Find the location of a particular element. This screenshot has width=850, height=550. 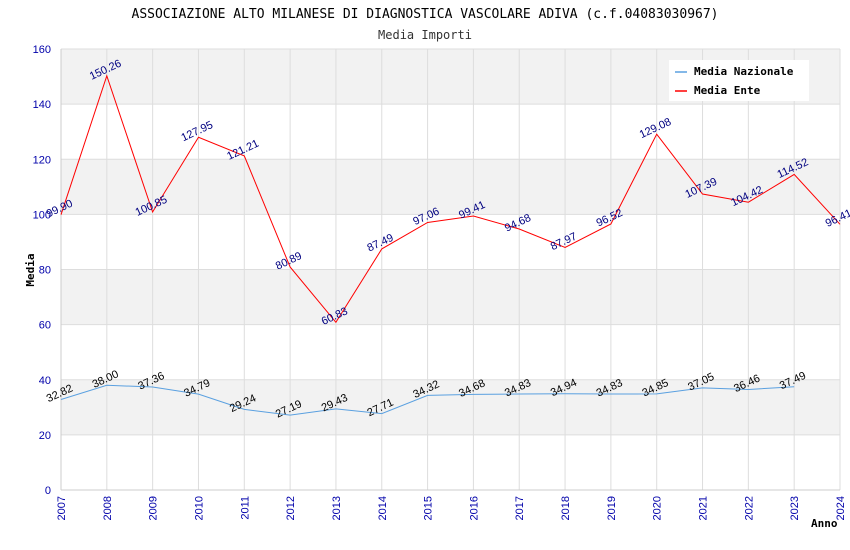

x-tick-label: 2015 is located at coordinates (429, 508).